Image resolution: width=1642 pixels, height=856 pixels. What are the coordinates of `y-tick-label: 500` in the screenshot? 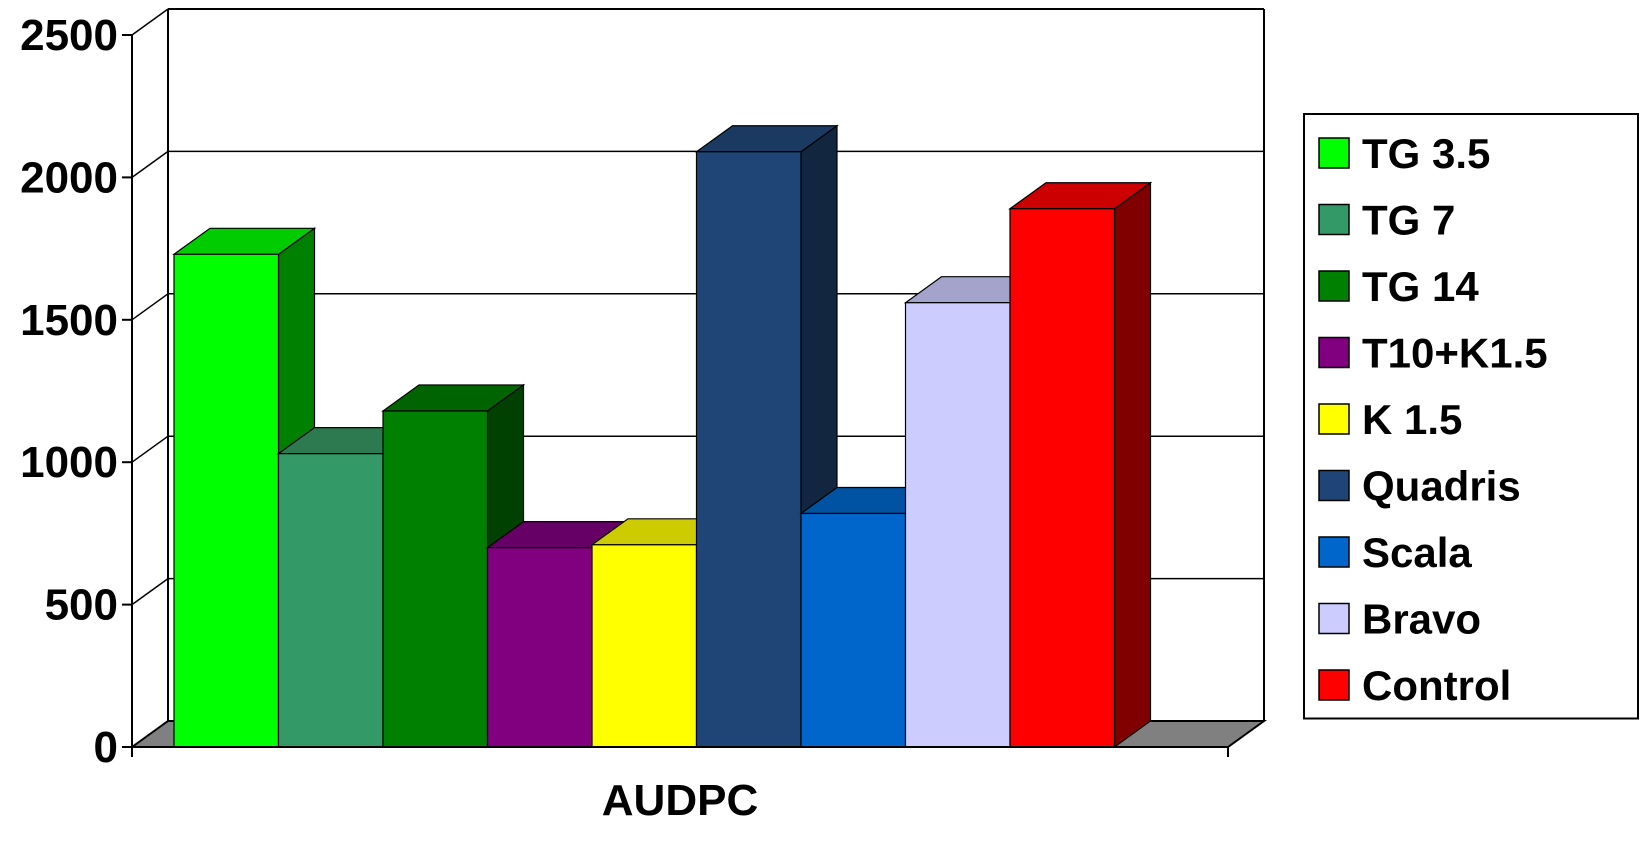 It's located at (81, 605).